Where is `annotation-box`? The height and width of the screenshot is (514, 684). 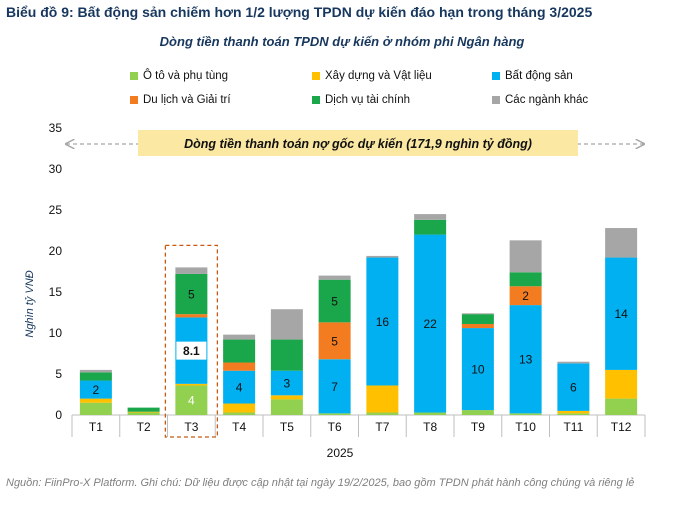
annotation-box is located at coordinates (358, 143).